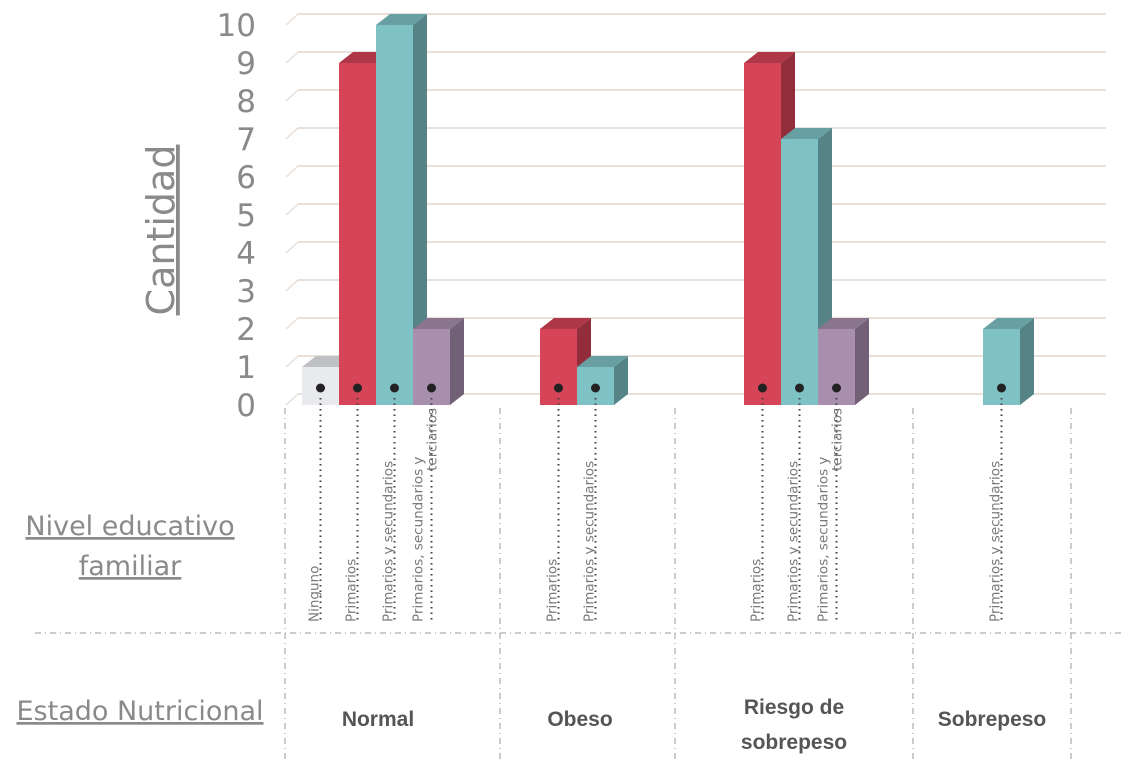  What do you see at coordinates (246, 64) in the screenshot?
I see `y-tick-label: 9` at bounding box center [246, 64].